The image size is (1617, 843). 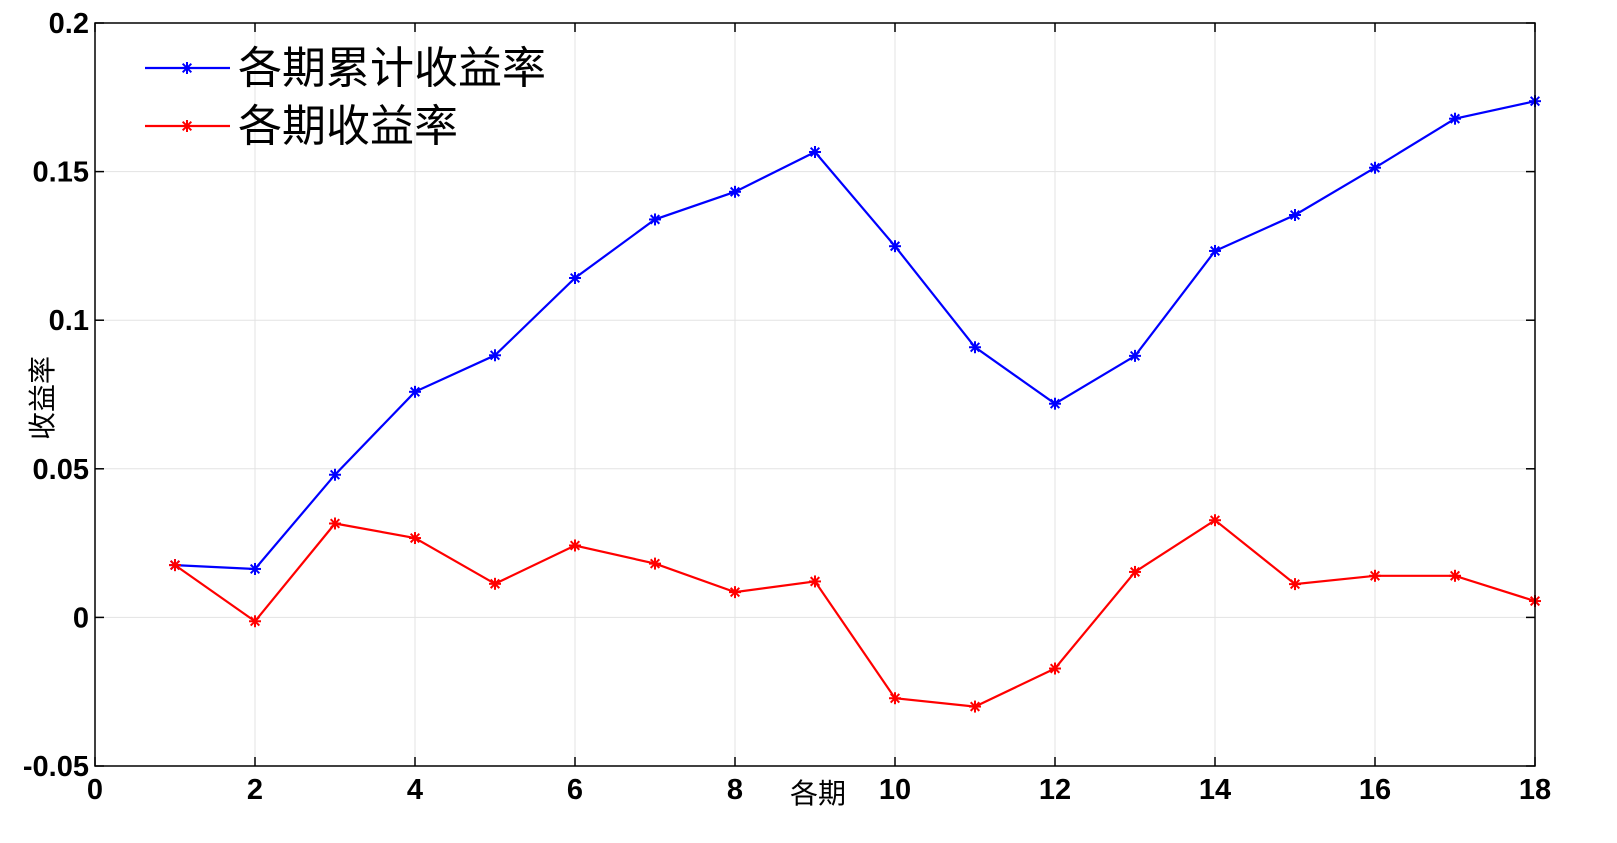 What do you see at coordinates (56, 767) in the screenshot?
I see `y-tick-label: -0.05` at bounding box center [56, 767].